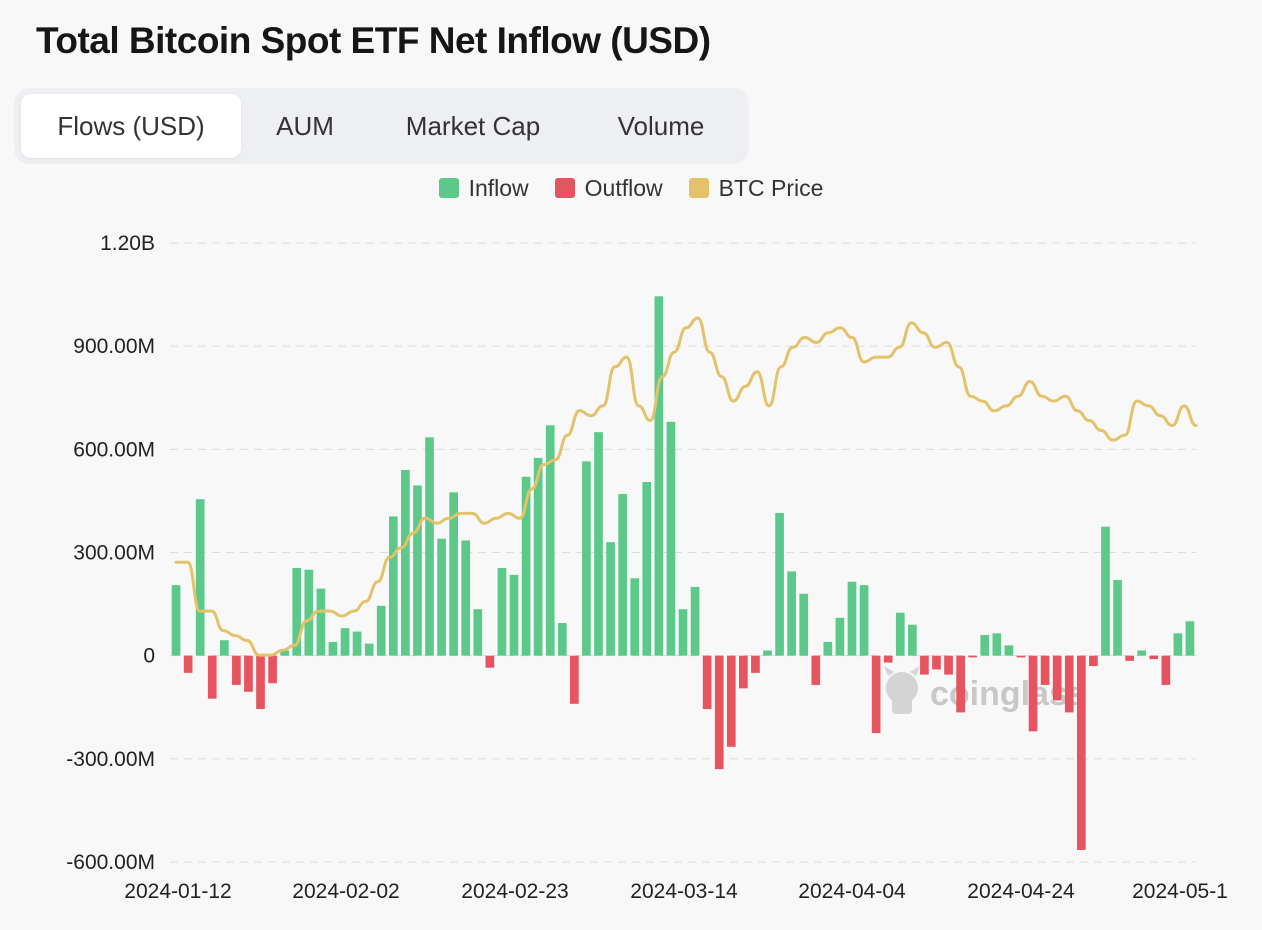 Image resolution: width=1262 pixels, height=930 pixels. Describe the element at coordinates (514, 891) in the screenshot. I see `x-tick-label: 2024-02-23` at that location.